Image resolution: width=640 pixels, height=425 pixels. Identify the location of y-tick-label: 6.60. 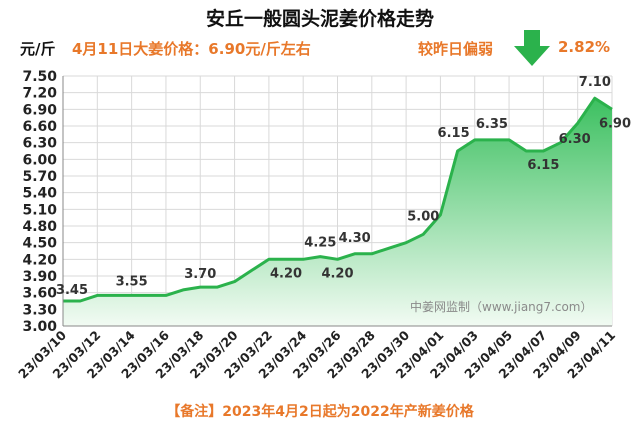
(39, 127).